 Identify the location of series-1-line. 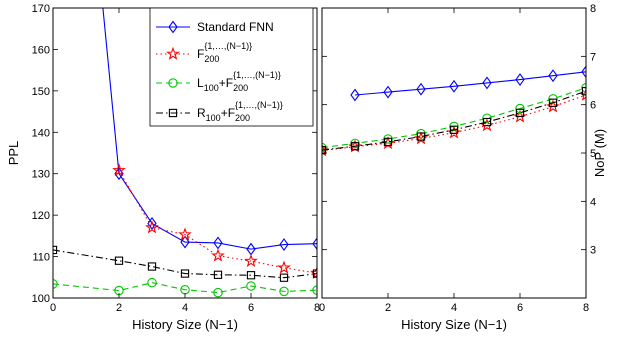
(454, 123).